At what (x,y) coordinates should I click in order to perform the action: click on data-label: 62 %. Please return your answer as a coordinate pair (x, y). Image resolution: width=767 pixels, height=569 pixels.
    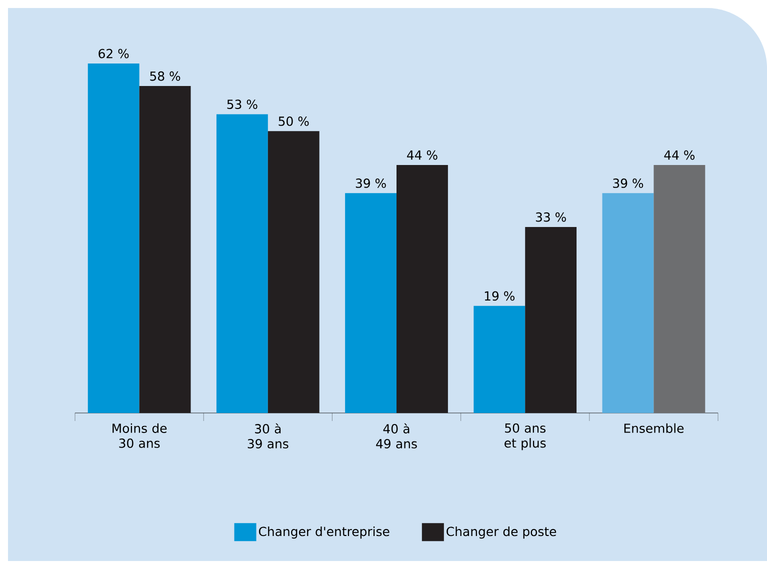
    Looking at the image, I should click on (113, 53).